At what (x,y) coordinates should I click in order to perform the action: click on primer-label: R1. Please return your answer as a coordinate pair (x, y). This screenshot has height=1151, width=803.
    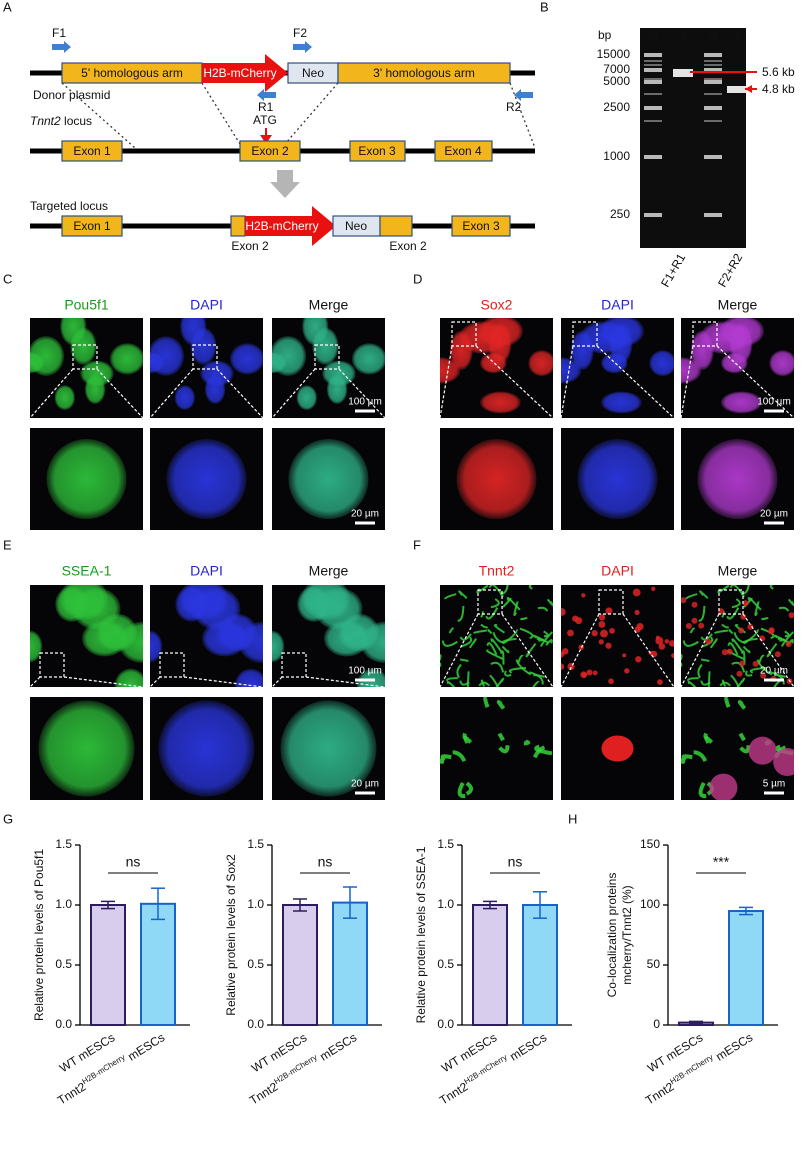
    Looking at the image, I should click on (266, 107).